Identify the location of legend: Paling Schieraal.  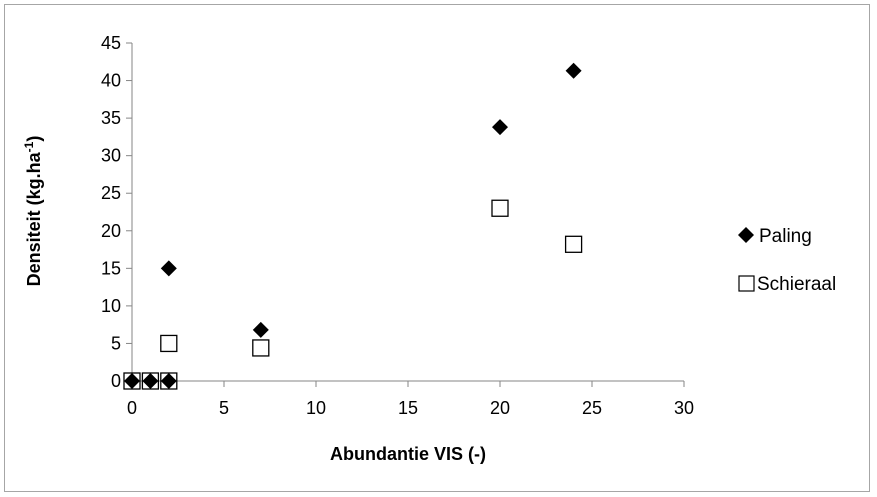
(787, 260).